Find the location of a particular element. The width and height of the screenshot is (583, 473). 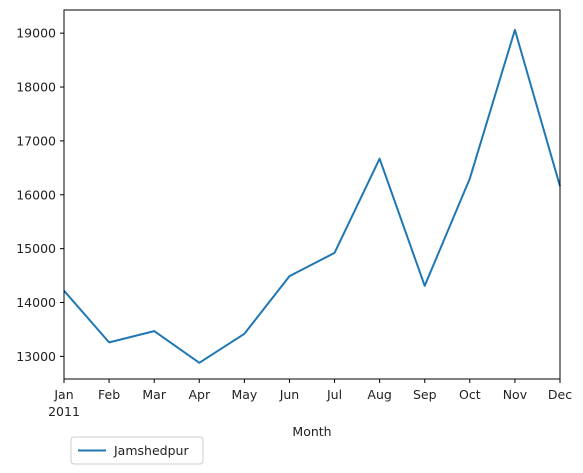

legend-label-jamshedpur: Jamshedpur is located at coordinates (151, 450).